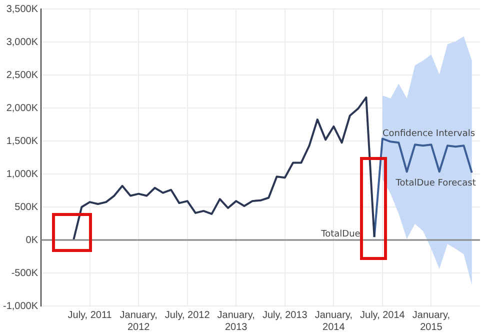  Describe the element at coordinates (431, 321) in the screenshot. I see `x-tick-label: January, 2015` at that location.